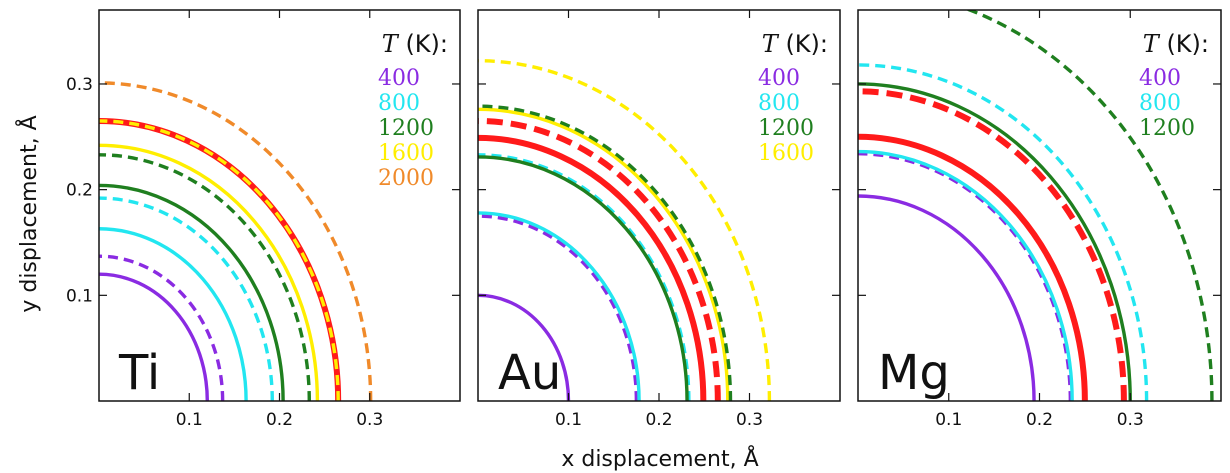  What do you see at coordinates (139, 373) in the screenshot?
I see `element-label: Ti` at bounding box center [139, 373].